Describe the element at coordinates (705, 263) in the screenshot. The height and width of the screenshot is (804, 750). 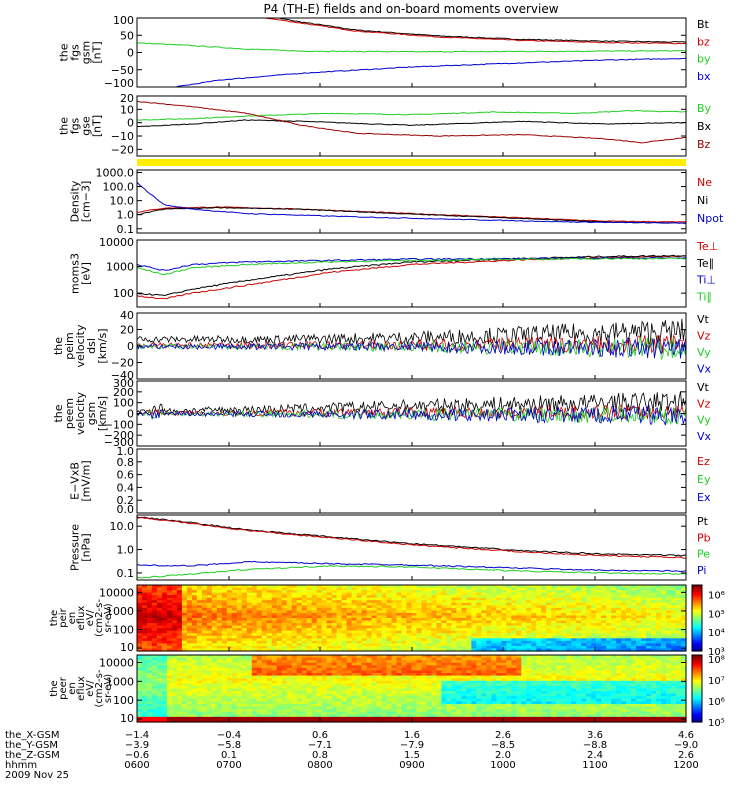
I see `legend-label: Te∥` at that location.